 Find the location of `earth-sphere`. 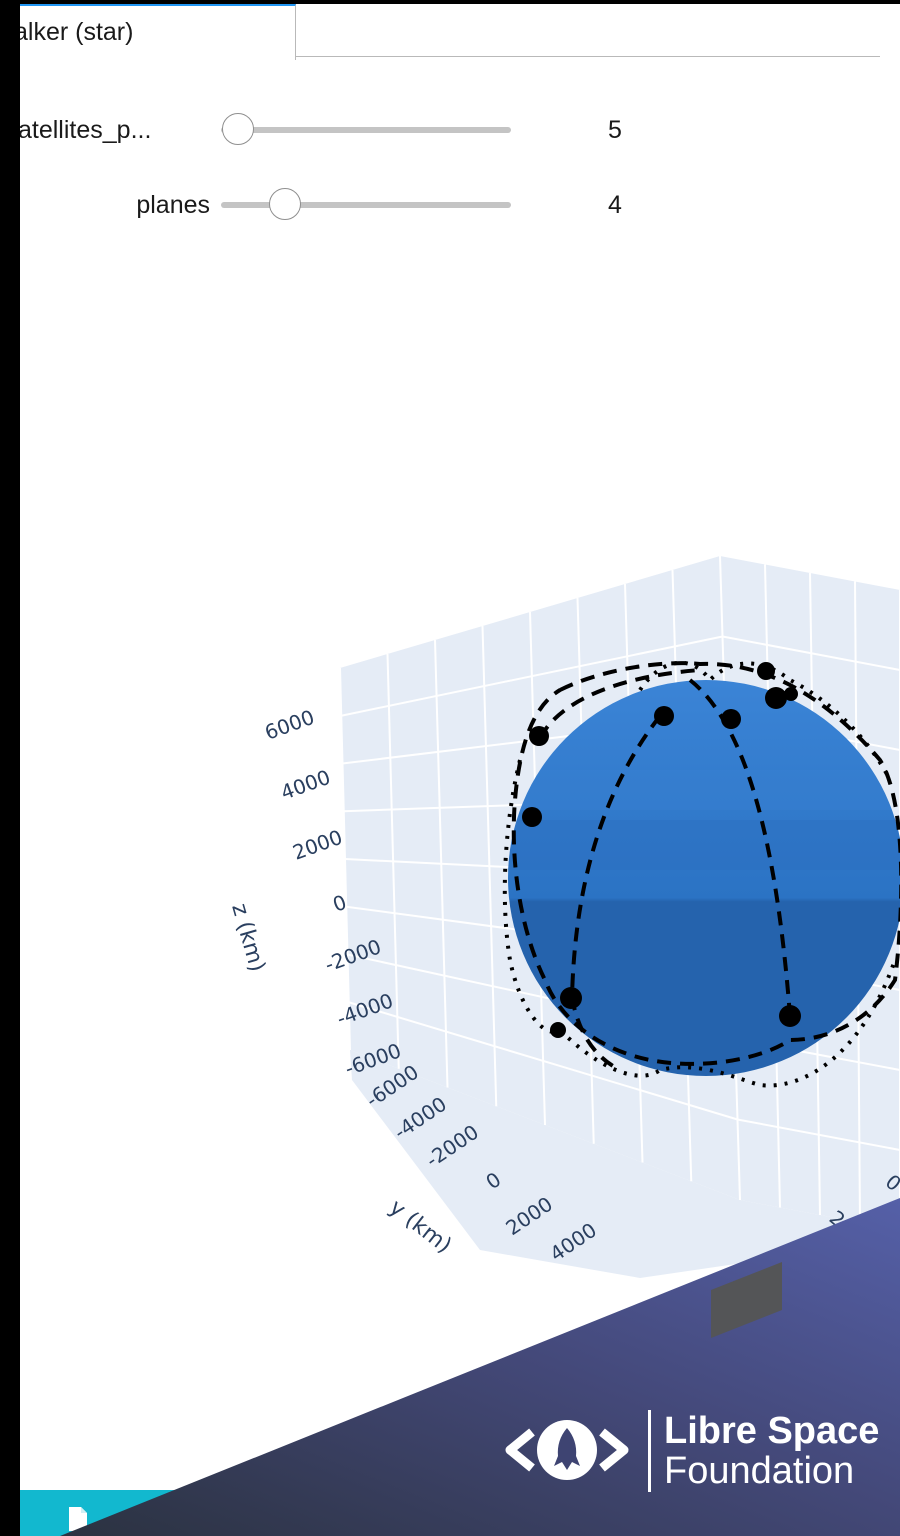

earth-sphere is located at coordinates (704, 878).